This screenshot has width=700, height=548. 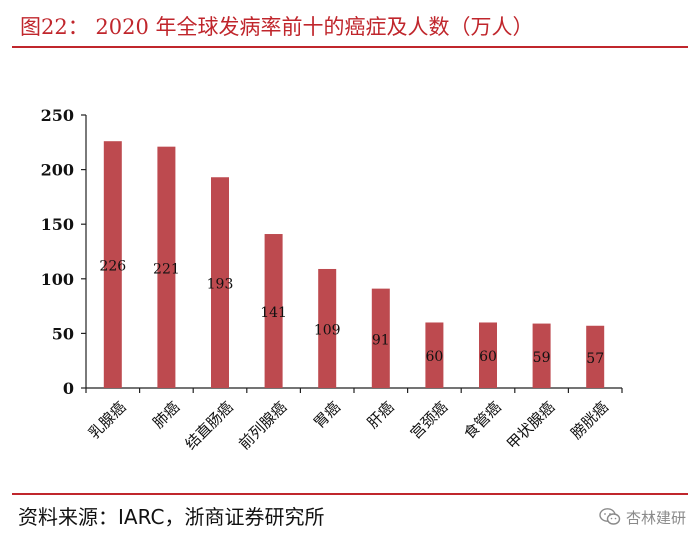 I want to click on data-label: 59, so click(x=542, y=358).